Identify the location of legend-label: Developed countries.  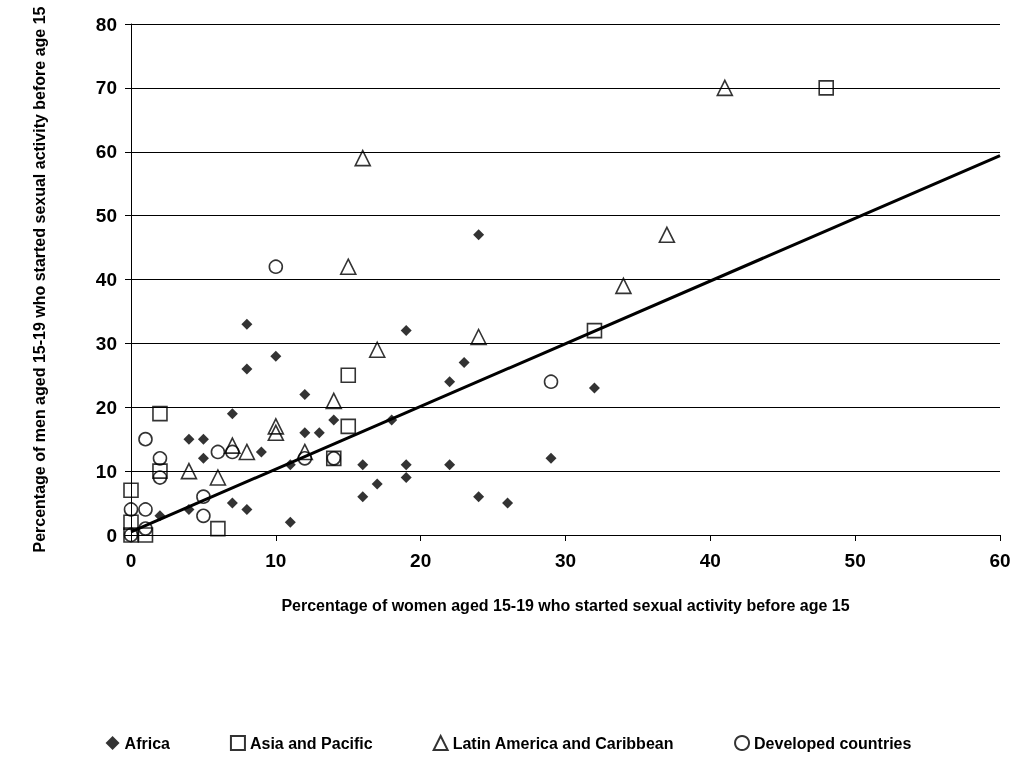
(833, 743).